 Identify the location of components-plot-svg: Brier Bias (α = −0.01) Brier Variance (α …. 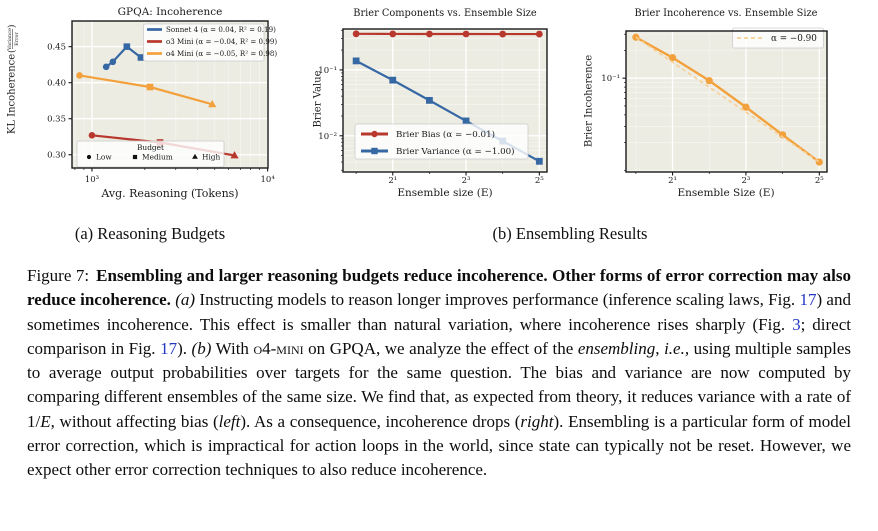
(430, 103).